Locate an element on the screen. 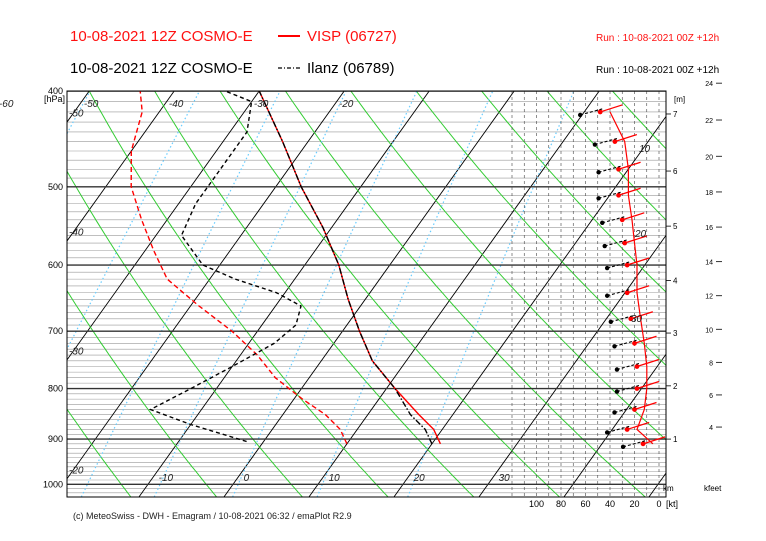 Image resolution: width=766 pixels, height=541 pixels. legend-ilanz-label: Ilanz (06789) is located at coordinates (351, 68).